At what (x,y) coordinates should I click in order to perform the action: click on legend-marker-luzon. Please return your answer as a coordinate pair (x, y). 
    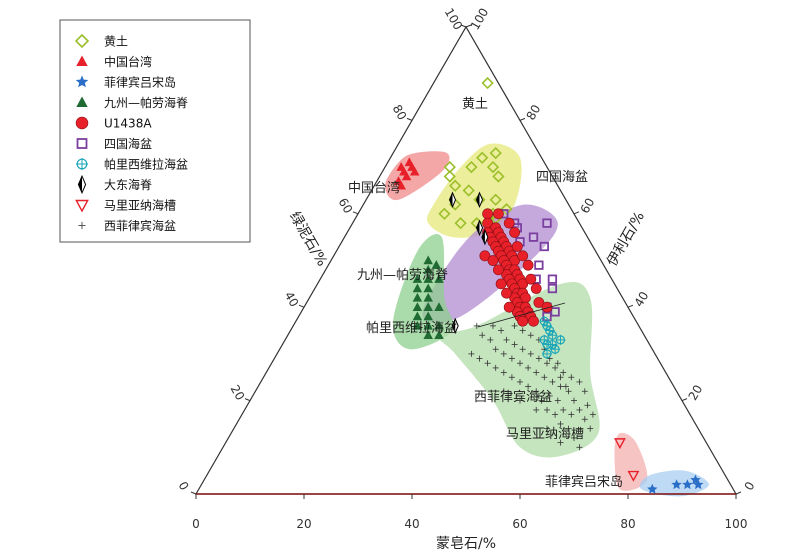
    Looking at the image, I should click on (82, 81).